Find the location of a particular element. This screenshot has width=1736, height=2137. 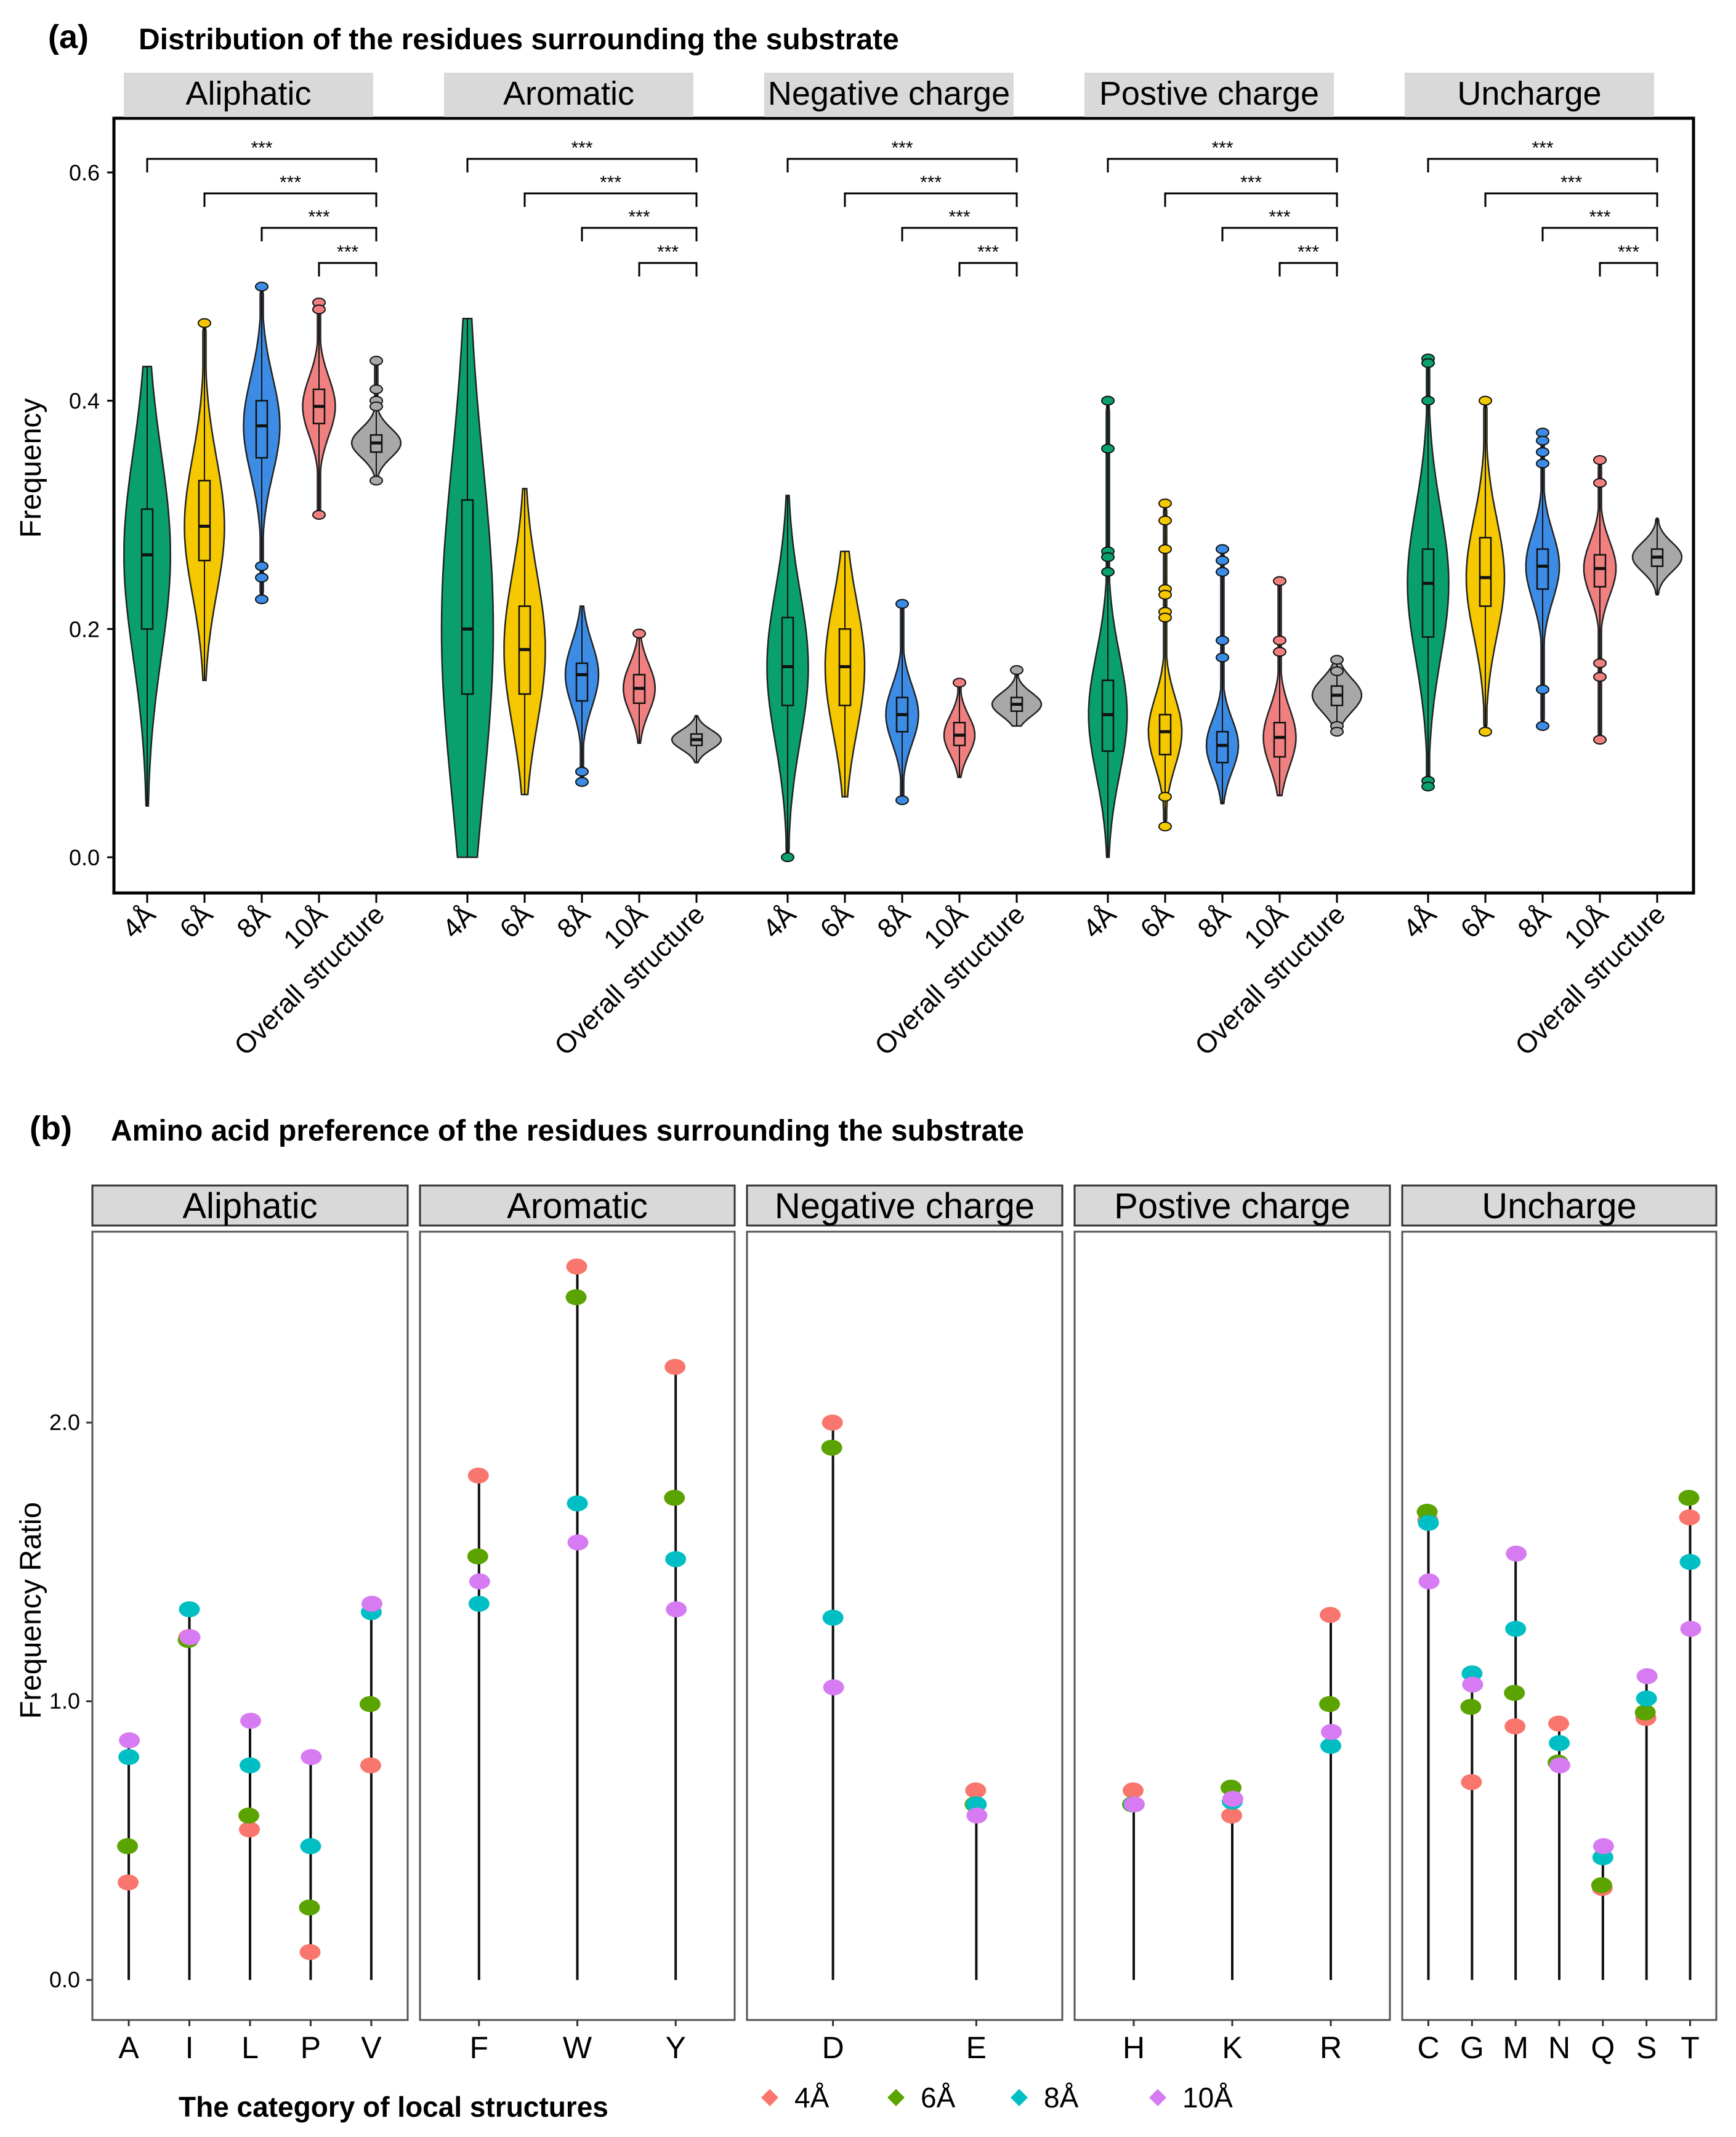

lollipop-D: D is located at coordinates (833, 1740).